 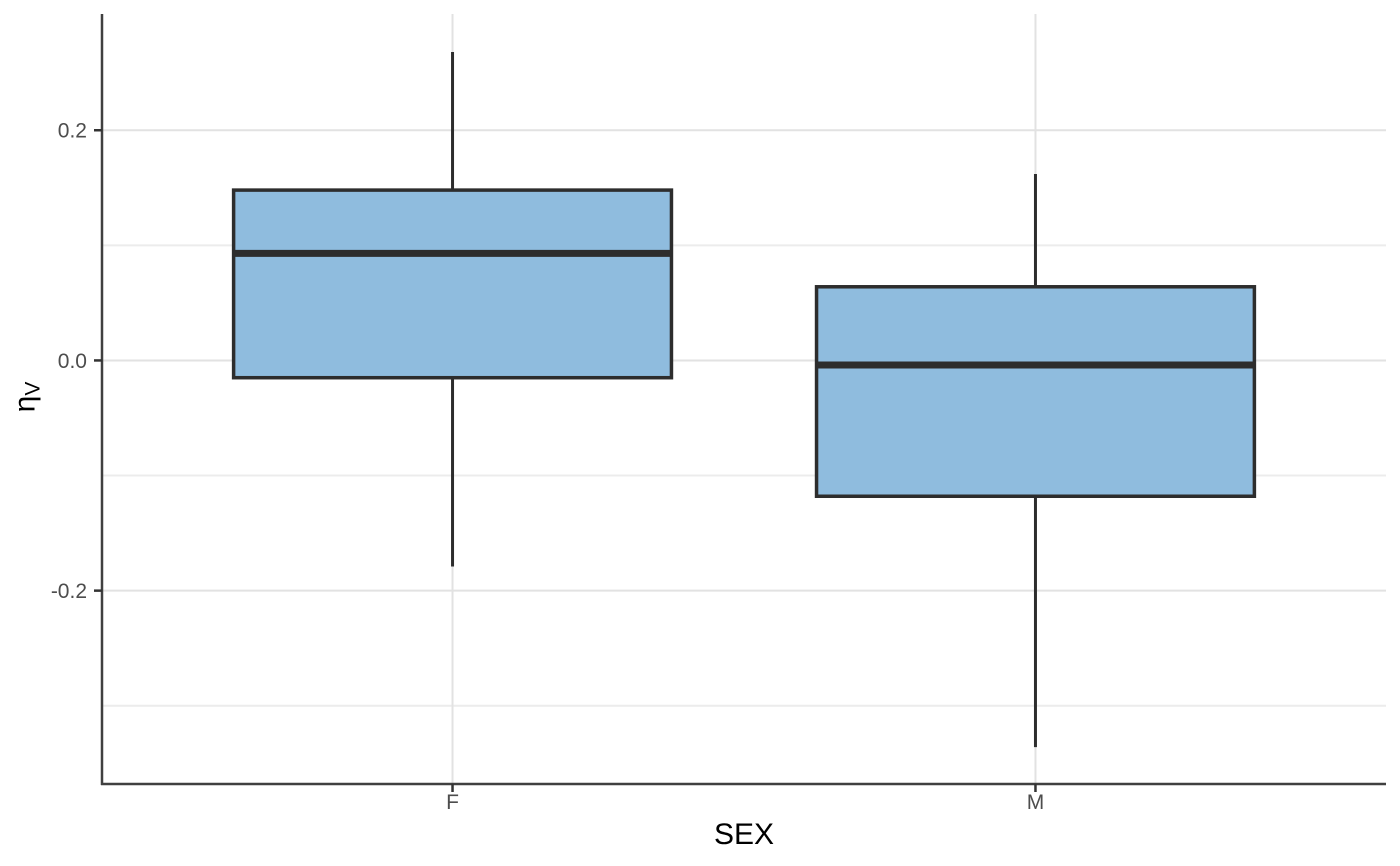 What do you see at coordinates (72, 361) in the screenshot?
I see `y-tick-label: 0.0` at bounding box center [72, 361].